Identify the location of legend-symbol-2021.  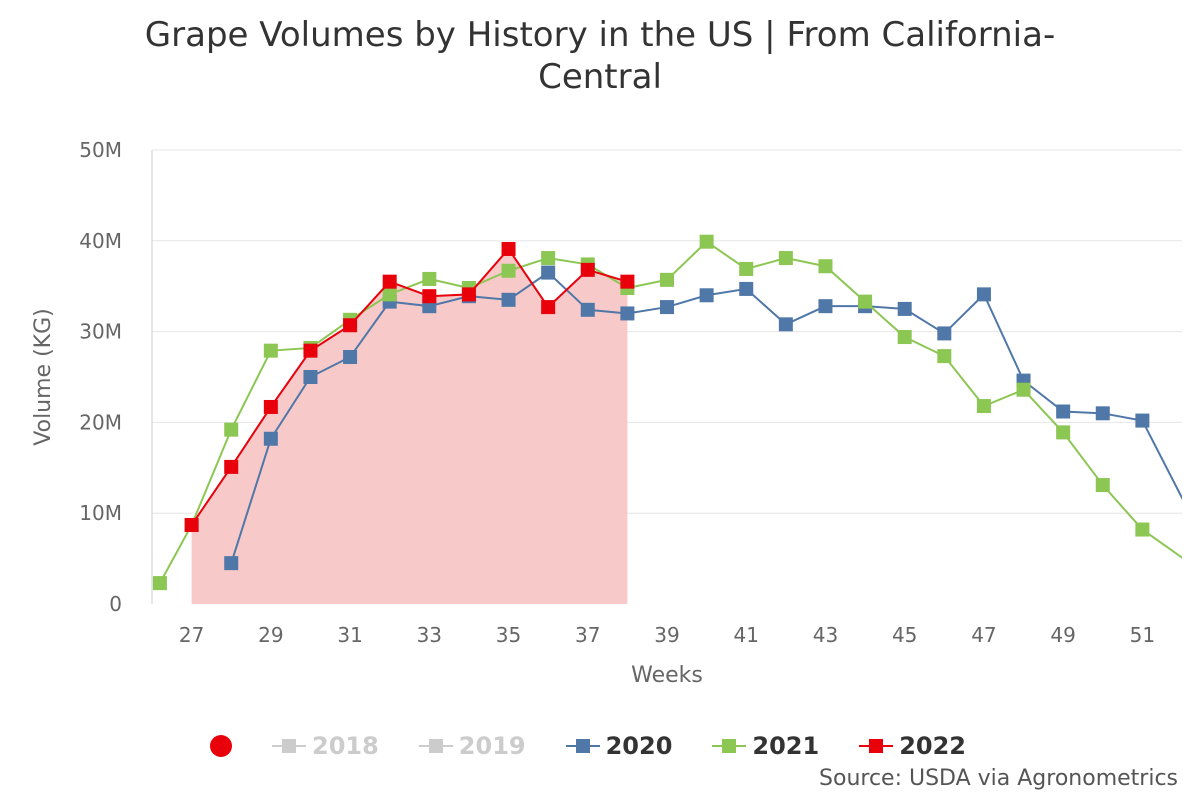
(729, 746).